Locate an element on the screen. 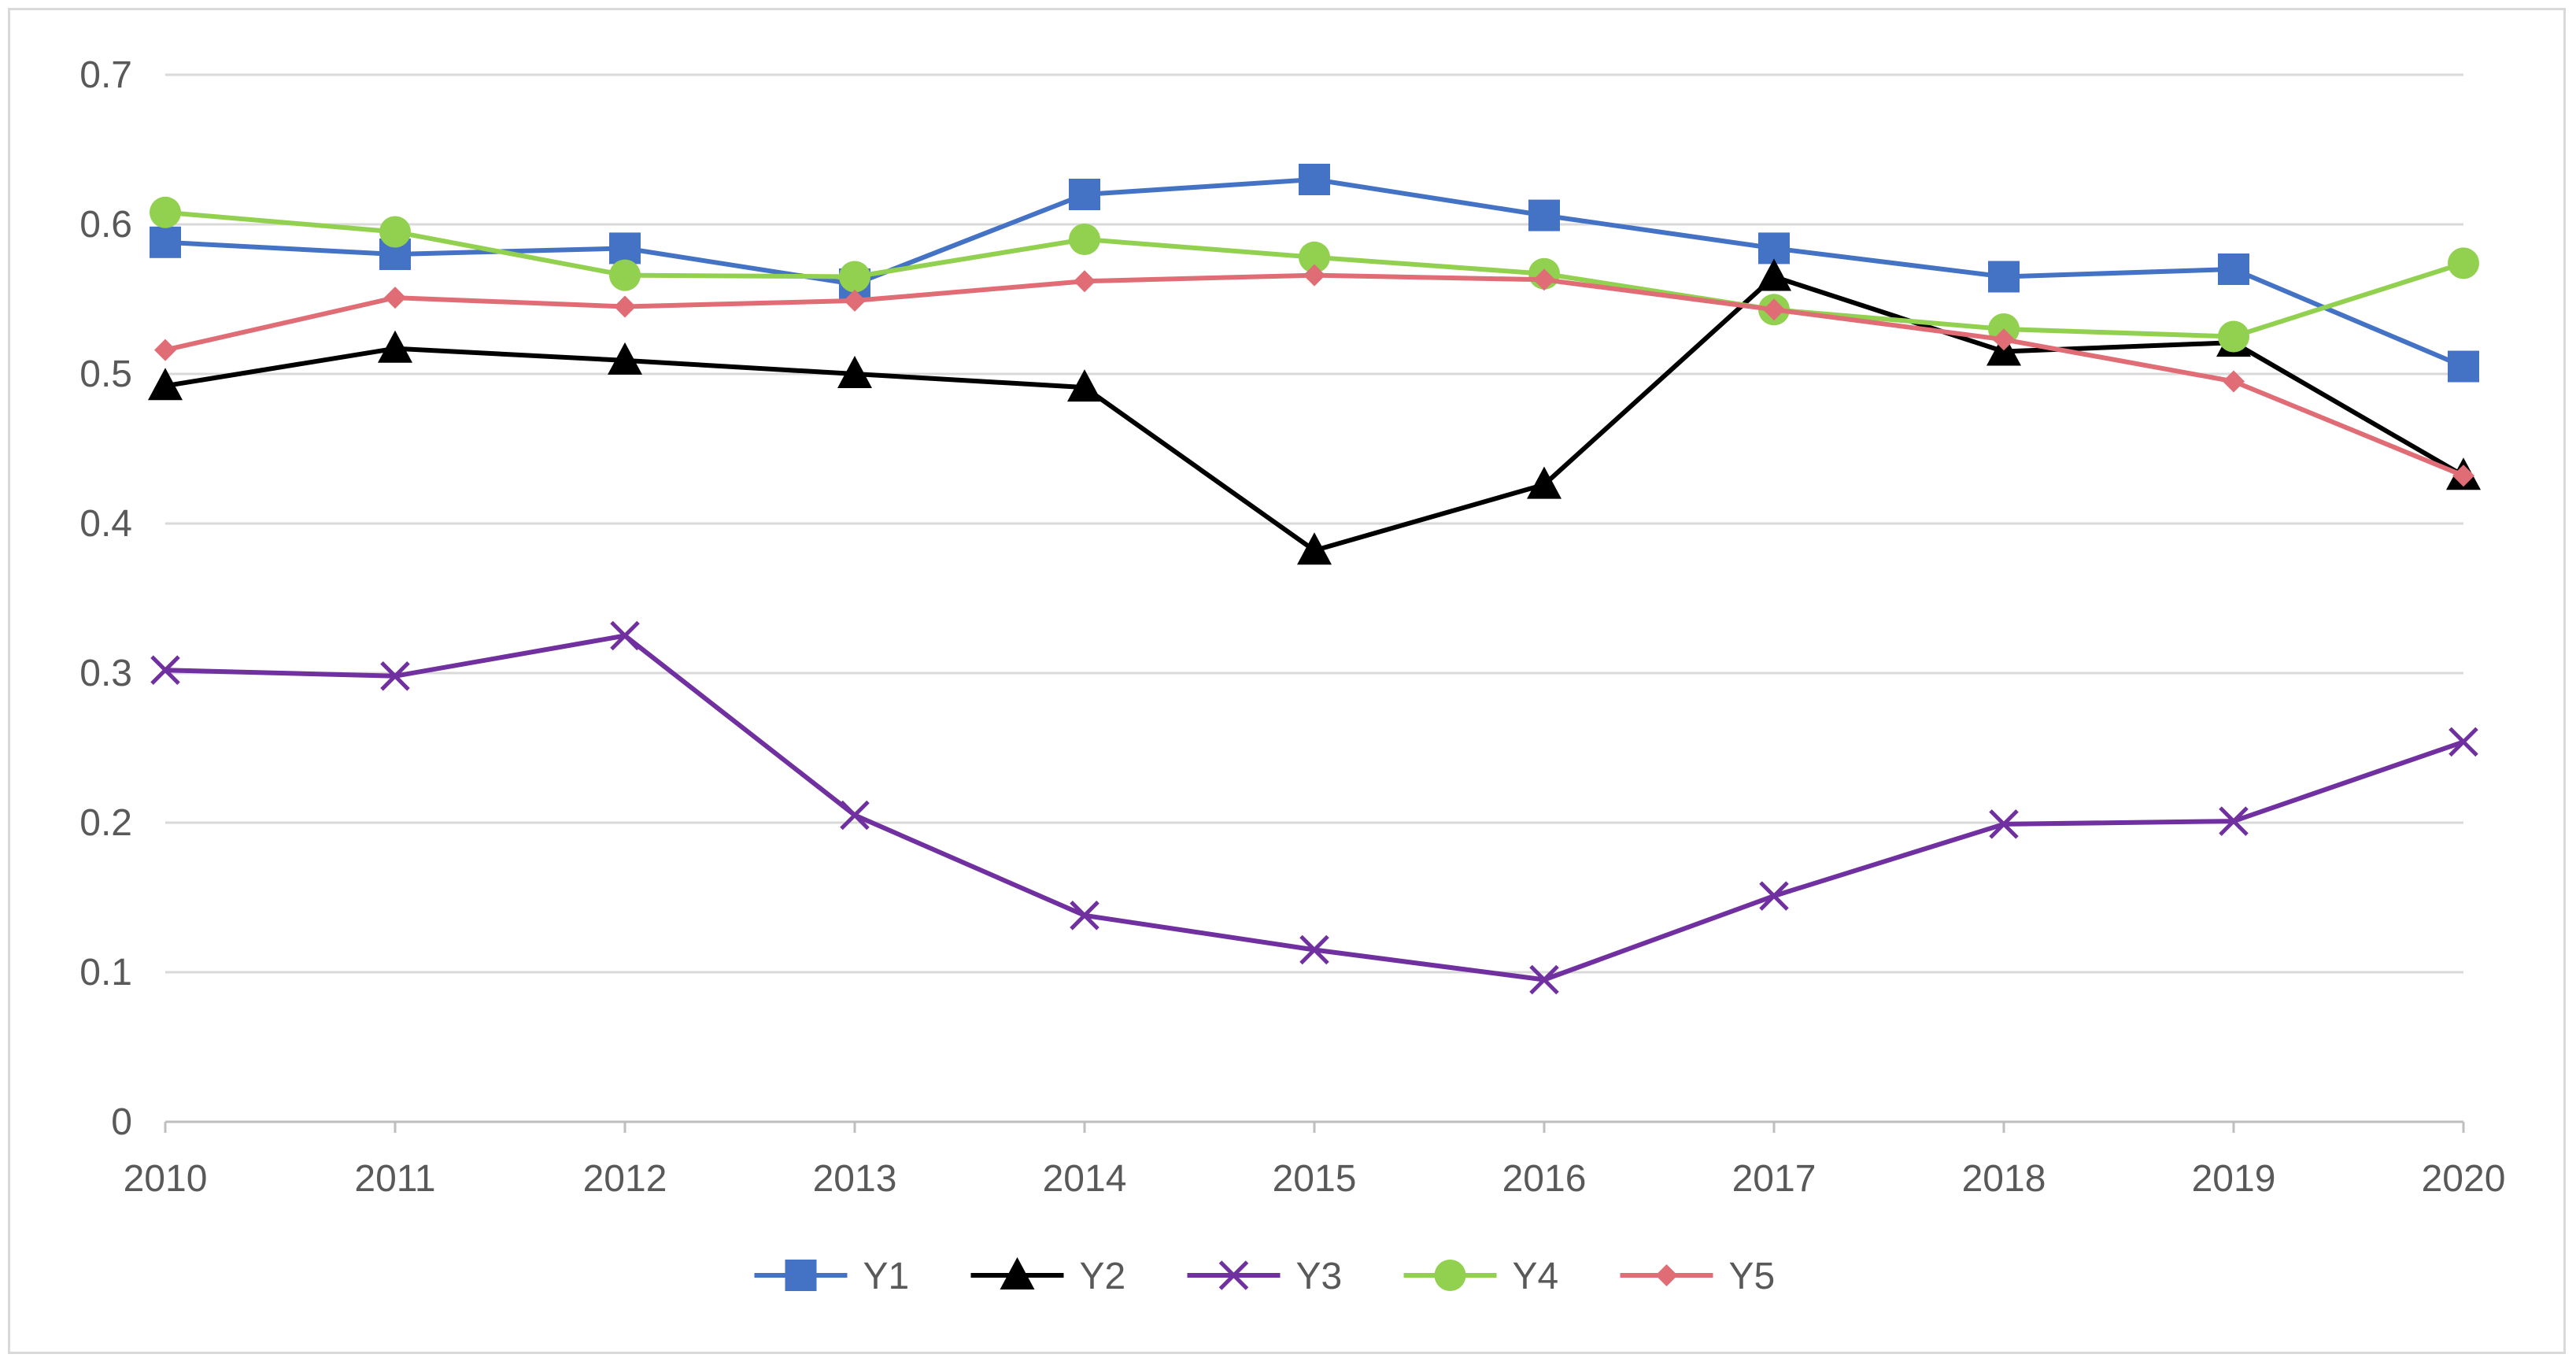  y-tick-label: 0.6 is located at coordinates (105, 225).